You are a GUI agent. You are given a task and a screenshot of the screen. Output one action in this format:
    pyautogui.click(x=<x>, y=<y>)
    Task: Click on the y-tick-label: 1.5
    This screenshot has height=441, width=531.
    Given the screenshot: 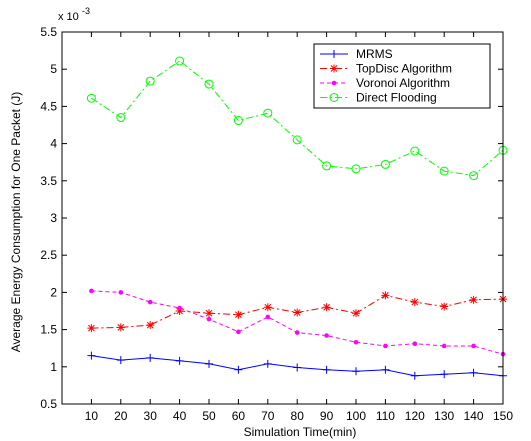 What is the action you would take?
    pyautogui.click(x=48, y=330)
    